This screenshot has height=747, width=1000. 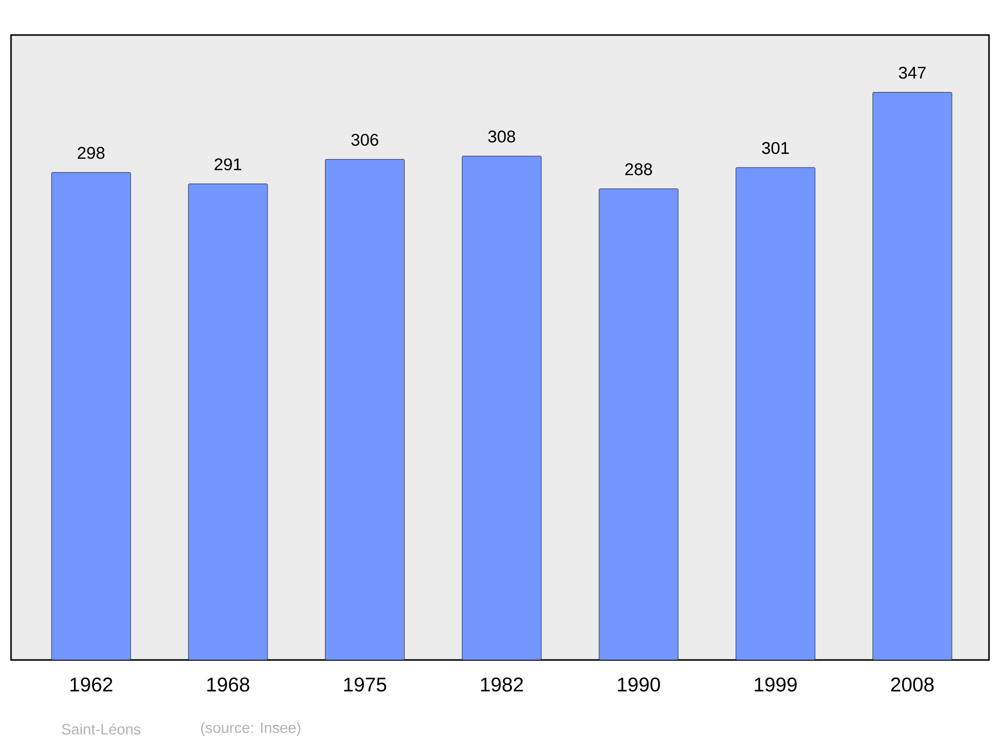 What do you see at coordinates (364, 140) in the screenshot?
I see `data-label: 306` at bounding box center [364, 140].